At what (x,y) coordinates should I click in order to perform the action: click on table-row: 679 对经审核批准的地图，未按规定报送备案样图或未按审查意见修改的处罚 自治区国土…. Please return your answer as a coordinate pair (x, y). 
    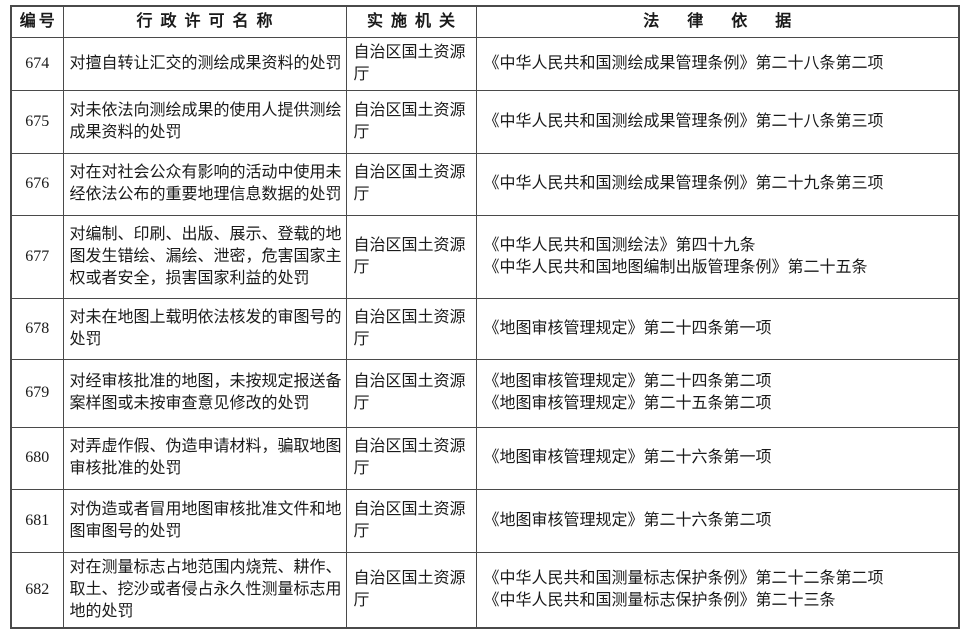
    Looking at the image, I should click on (485, 393).